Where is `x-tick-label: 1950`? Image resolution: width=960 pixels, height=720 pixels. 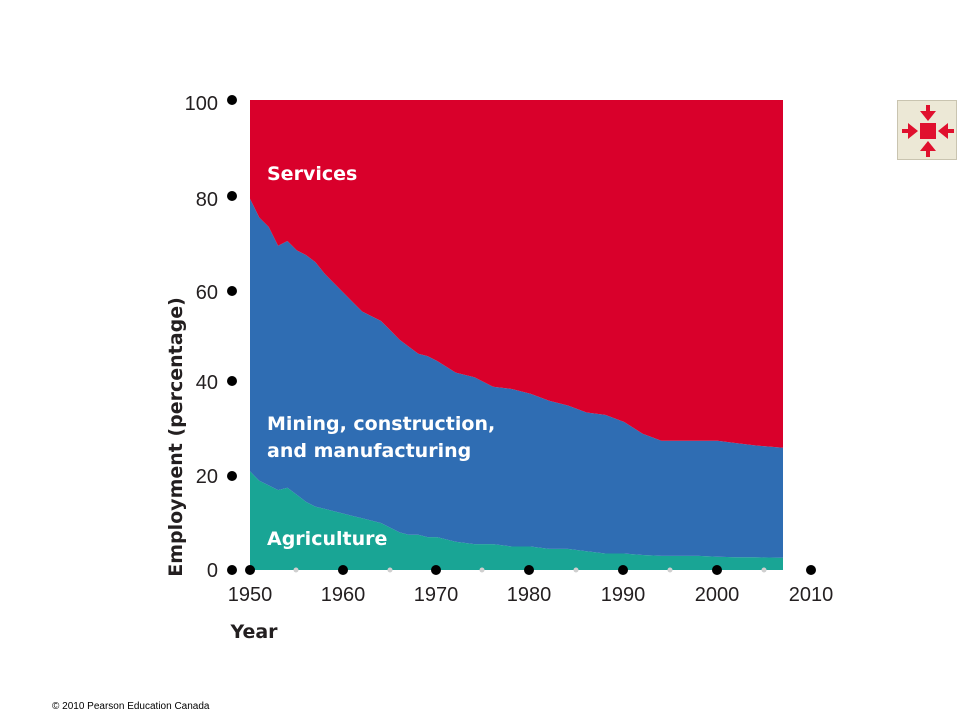 x-tick-label: 1950 is located at coordinates (250, 595).